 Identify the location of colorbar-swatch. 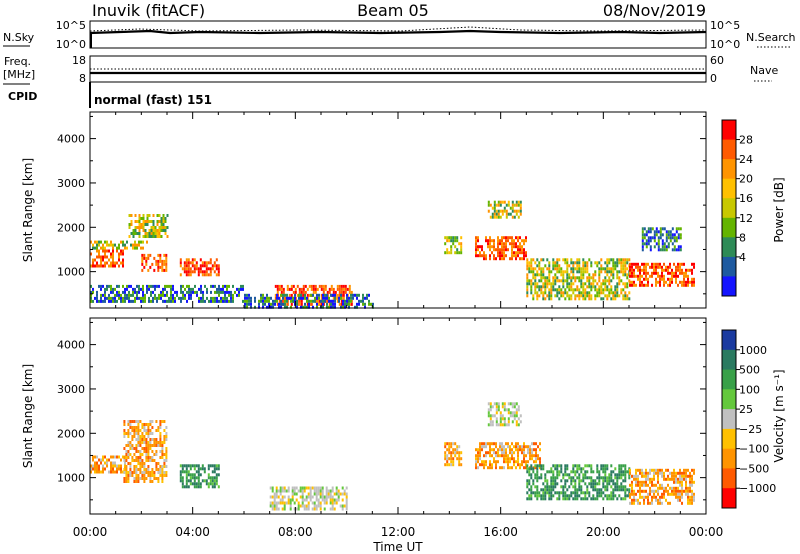
(729, 286).